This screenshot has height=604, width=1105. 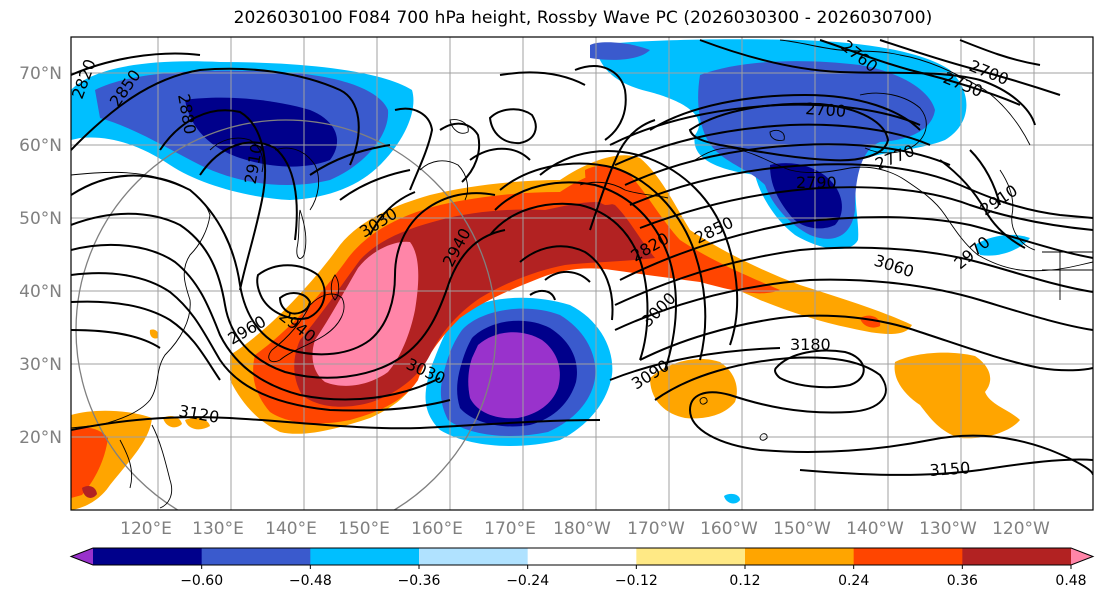 I want to click on colorbar-extend-min, so click(x=82, y=556).